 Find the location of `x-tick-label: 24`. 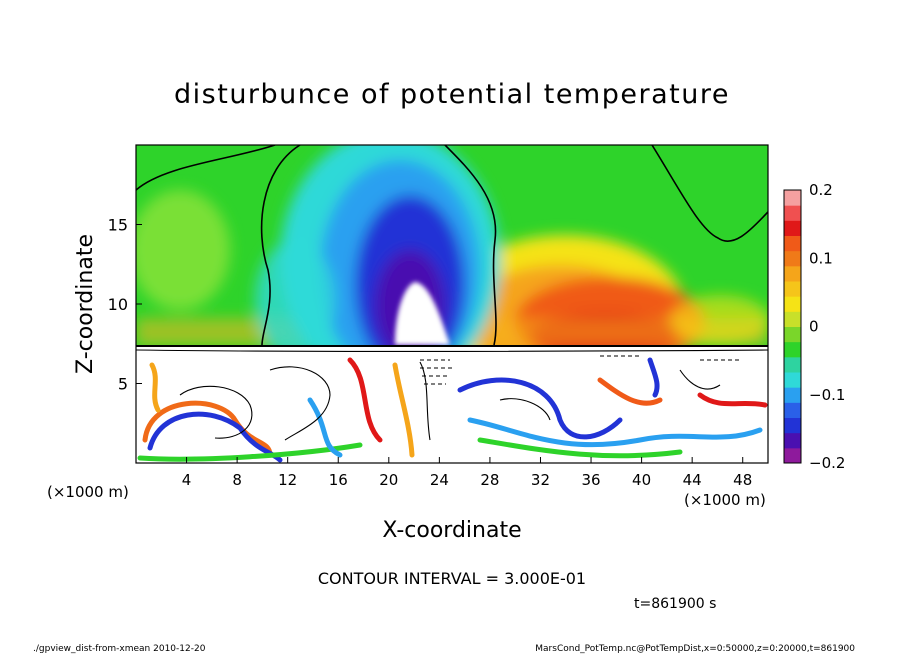

x-tick-label: 24 is located at coordinates (439, 480).